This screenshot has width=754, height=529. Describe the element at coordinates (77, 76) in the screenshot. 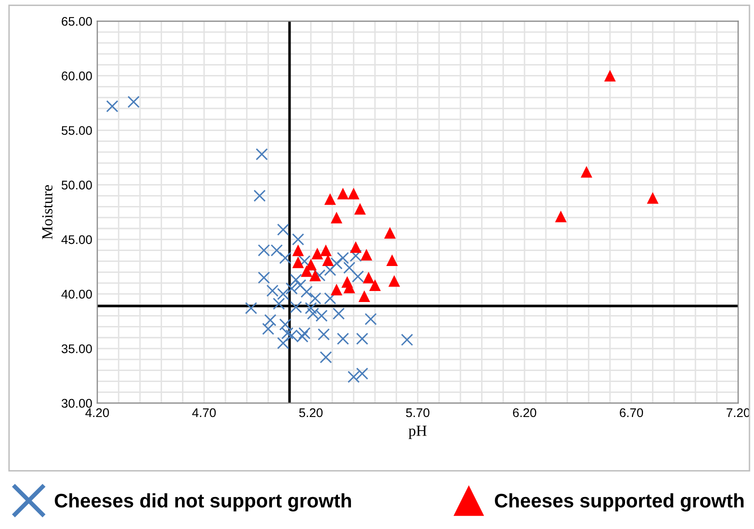

I see `y-tick-label: 60.00` at that location.